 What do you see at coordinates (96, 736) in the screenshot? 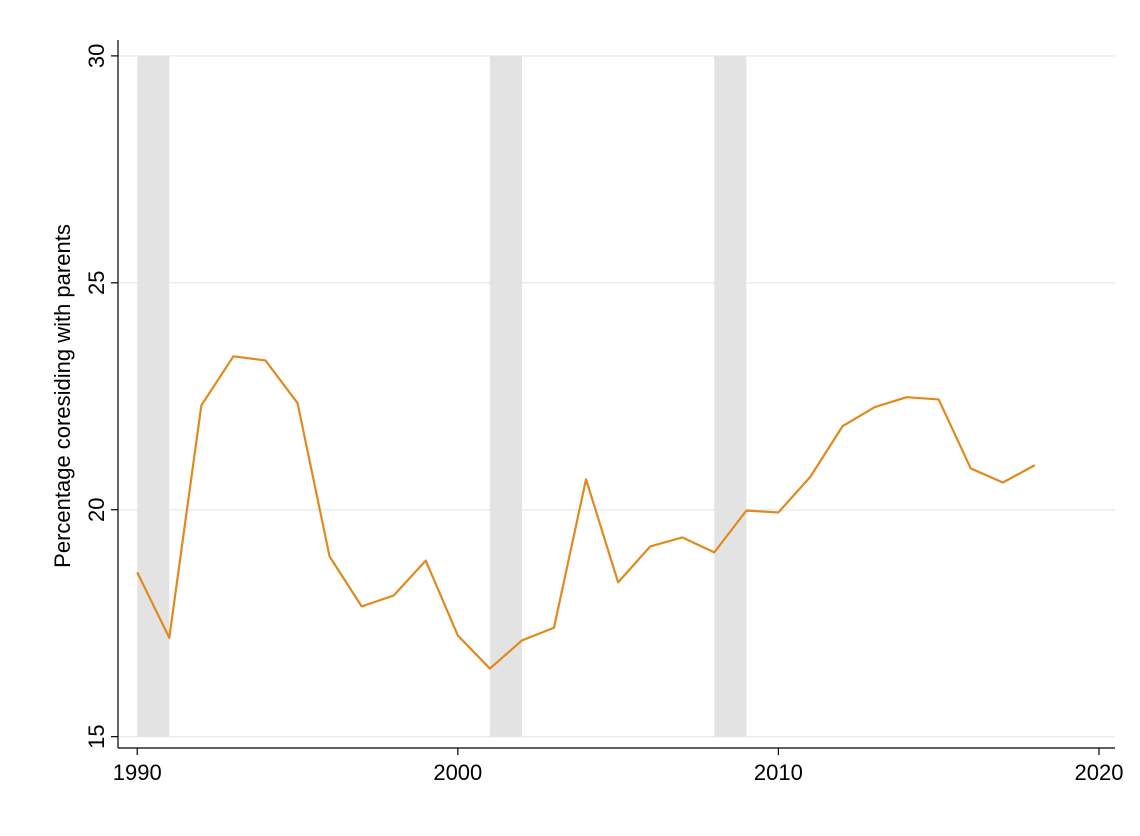
I see `y-tick-label: 15` at bounding box center [96, 736].